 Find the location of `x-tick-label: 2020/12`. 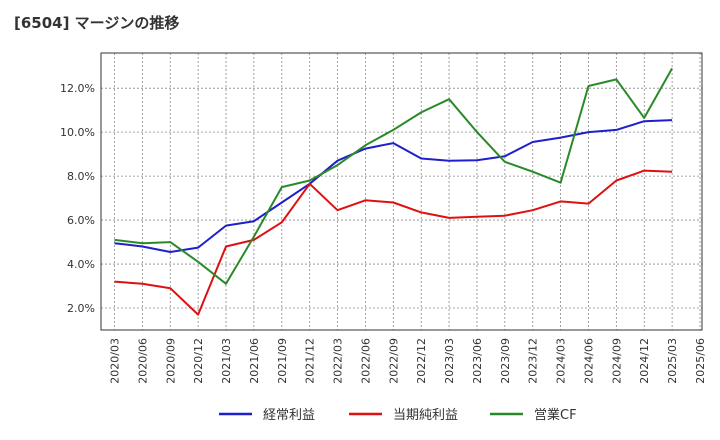

x-tick-label: 2020/12 is located at coordinates (198, 361).